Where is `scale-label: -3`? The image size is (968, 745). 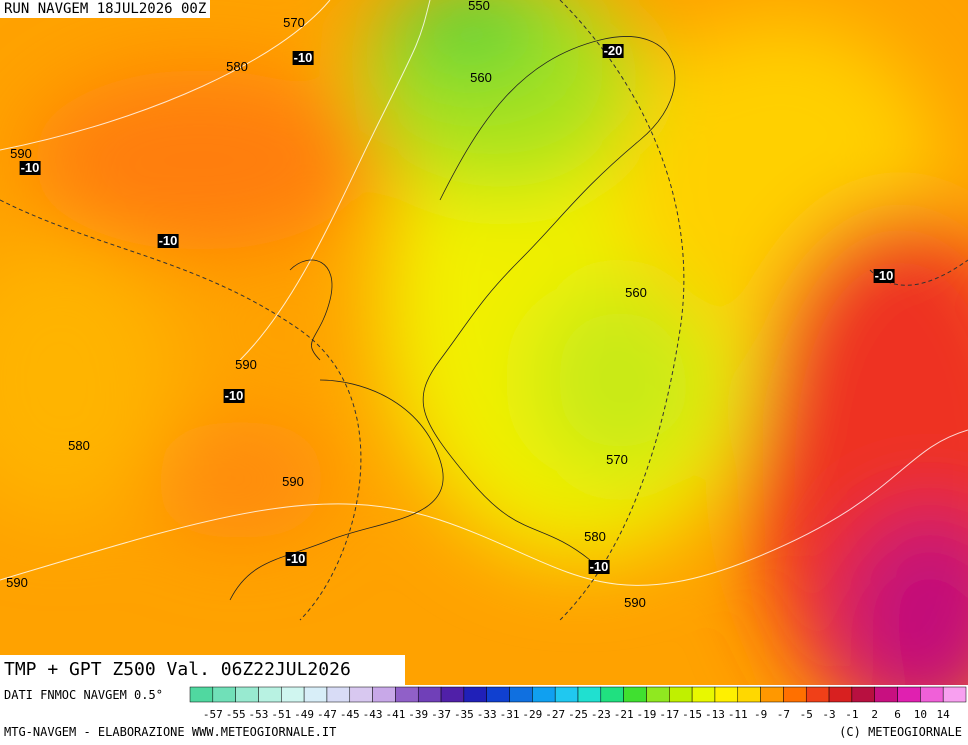 scale-label: -3 is located at coordinates (828, 714).